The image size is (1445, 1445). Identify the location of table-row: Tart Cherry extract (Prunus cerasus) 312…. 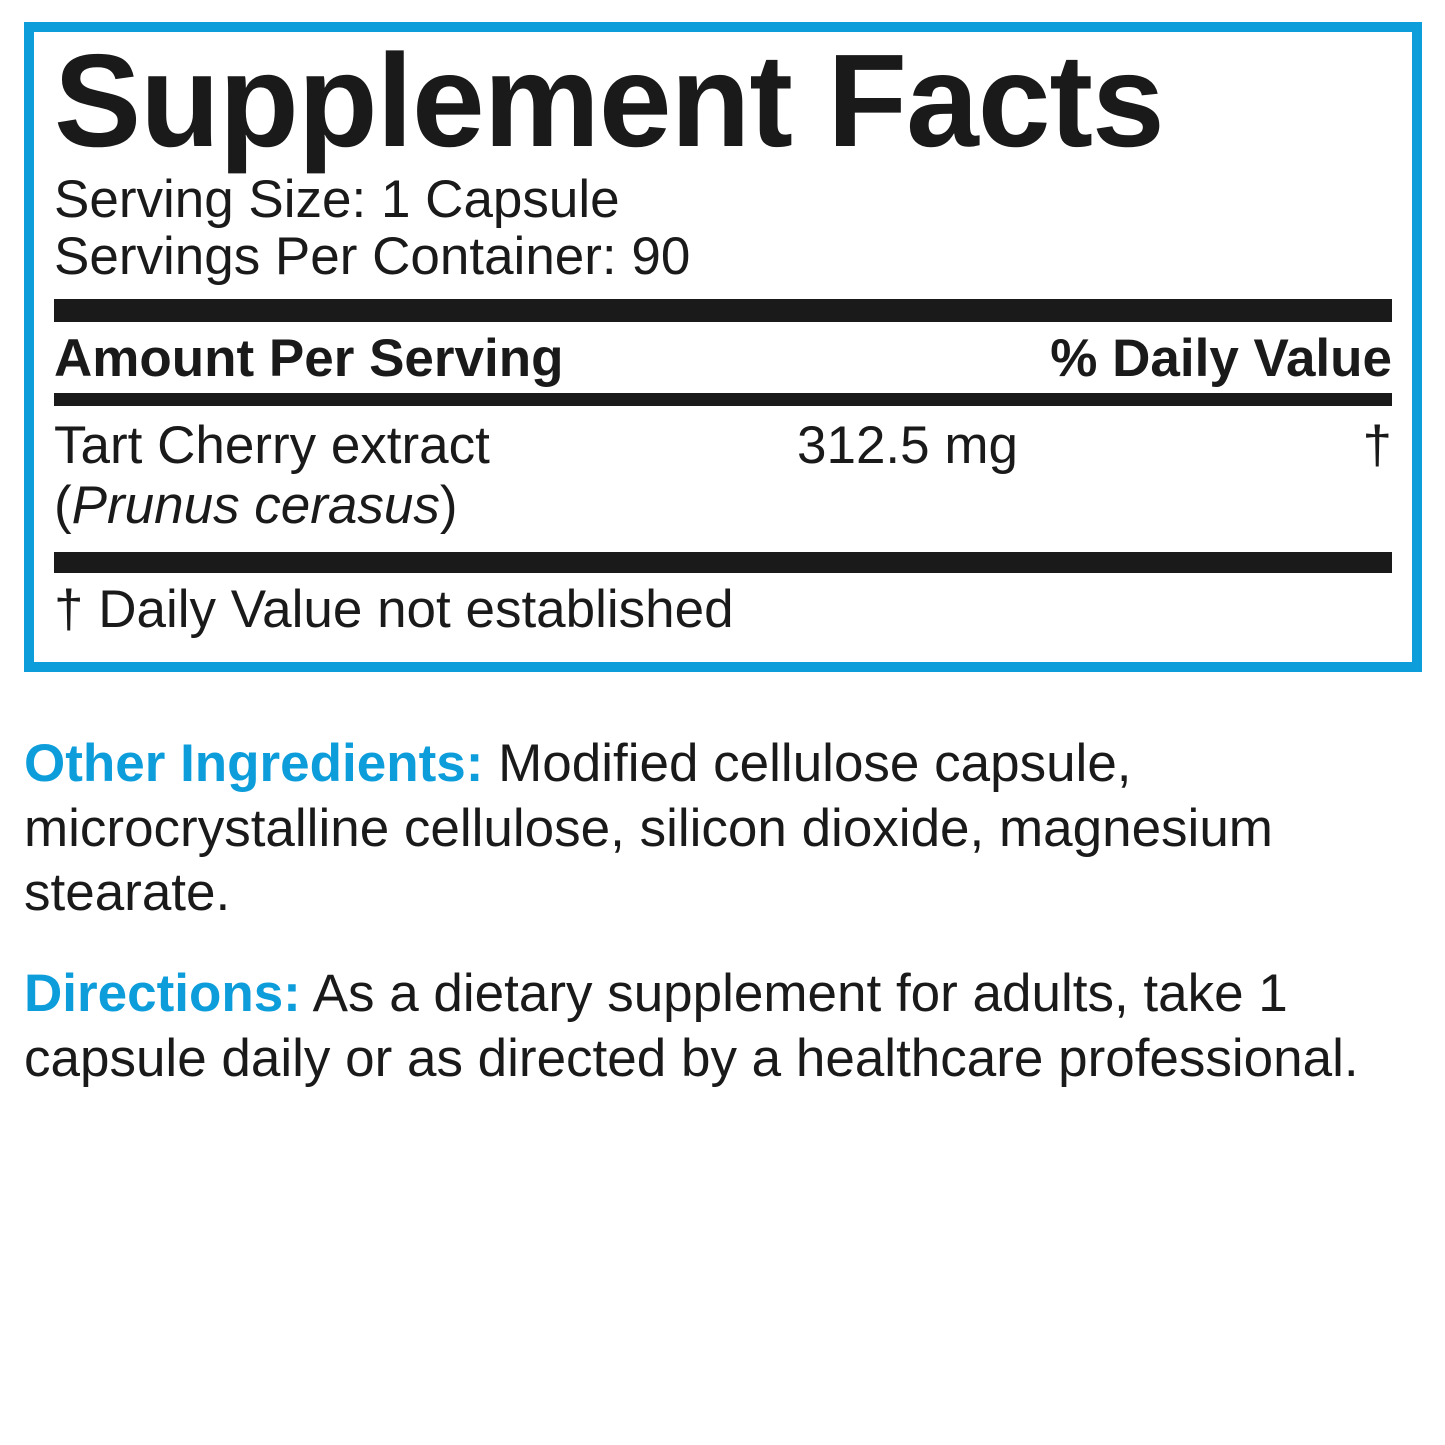
(723, 480).